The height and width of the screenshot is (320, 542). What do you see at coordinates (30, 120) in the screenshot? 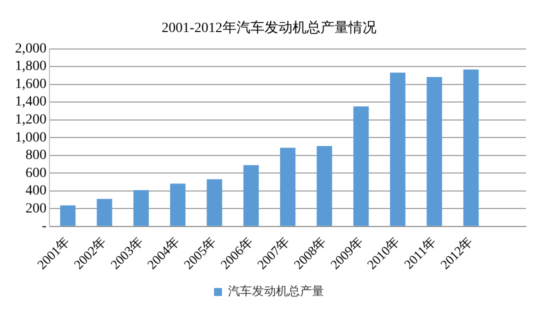
I see `y-tick-label: 1,200` at bounding box center [30, 120].